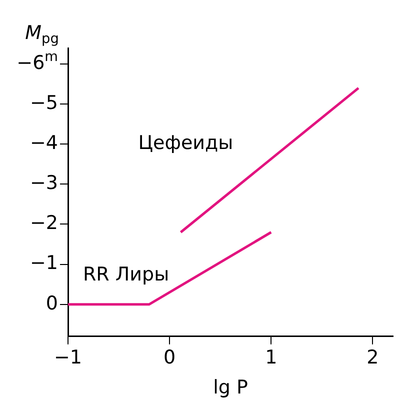 This screenshot has height=412, width=407. Describe the element at coordinates (271, 357) in the screenshot. I see `x-tick-label: 1` at that location.